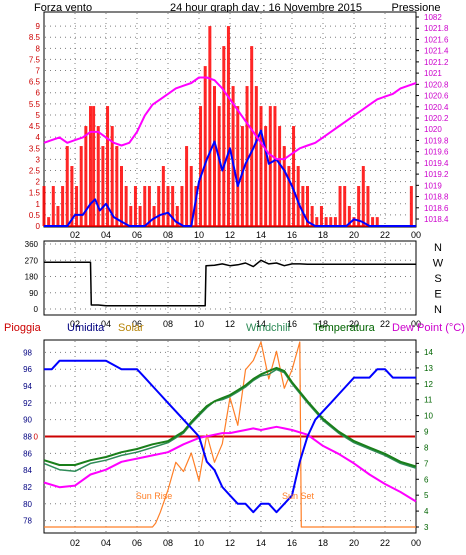 The image size is (466, 555). Describe the element at coordinates (38, 71) in the screenshot. I see `y-tick-label-wind: 7` at that location.